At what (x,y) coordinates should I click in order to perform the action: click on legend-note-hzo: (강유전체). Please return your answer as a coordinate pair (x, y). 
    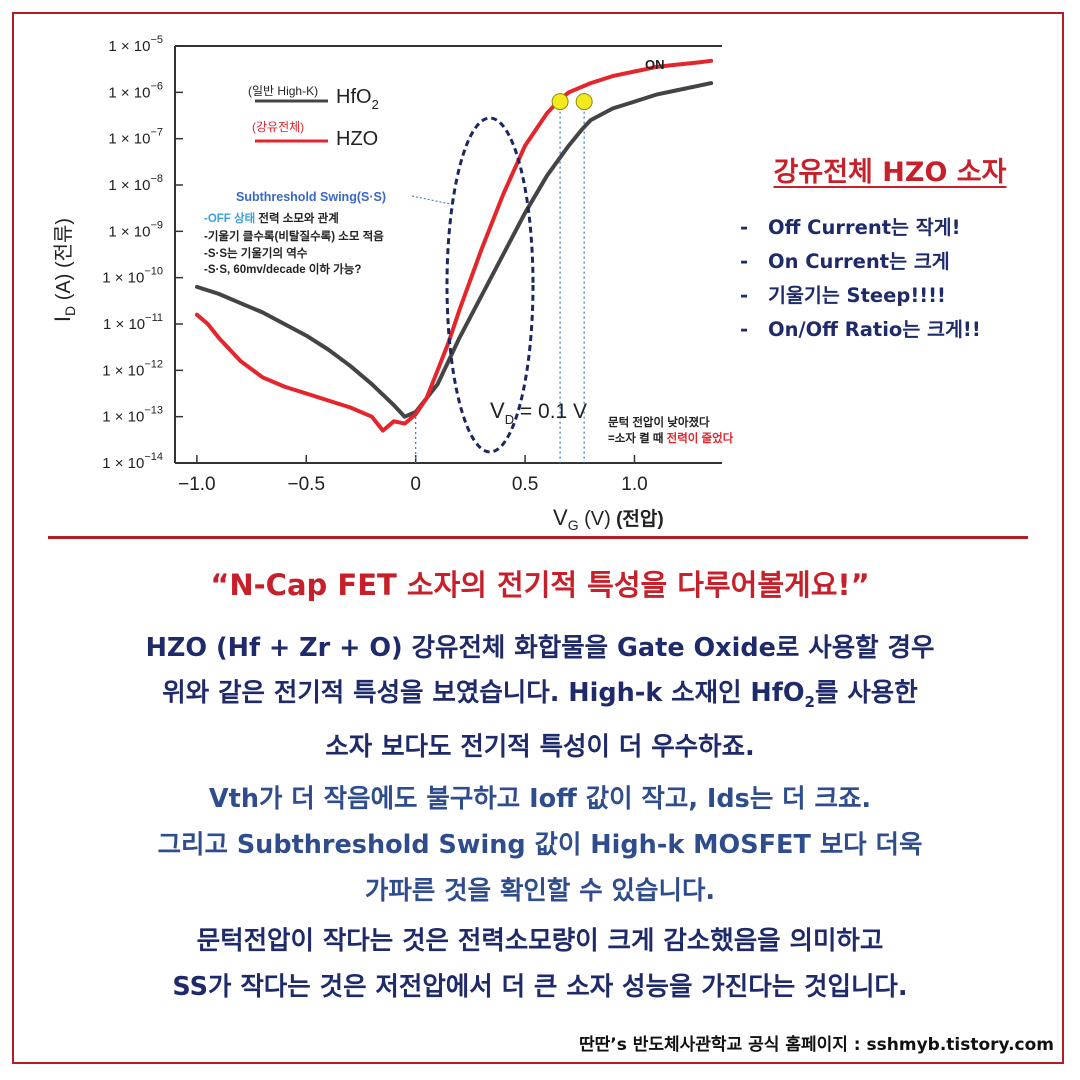
    Looking at the image, I should click on (278, 127).